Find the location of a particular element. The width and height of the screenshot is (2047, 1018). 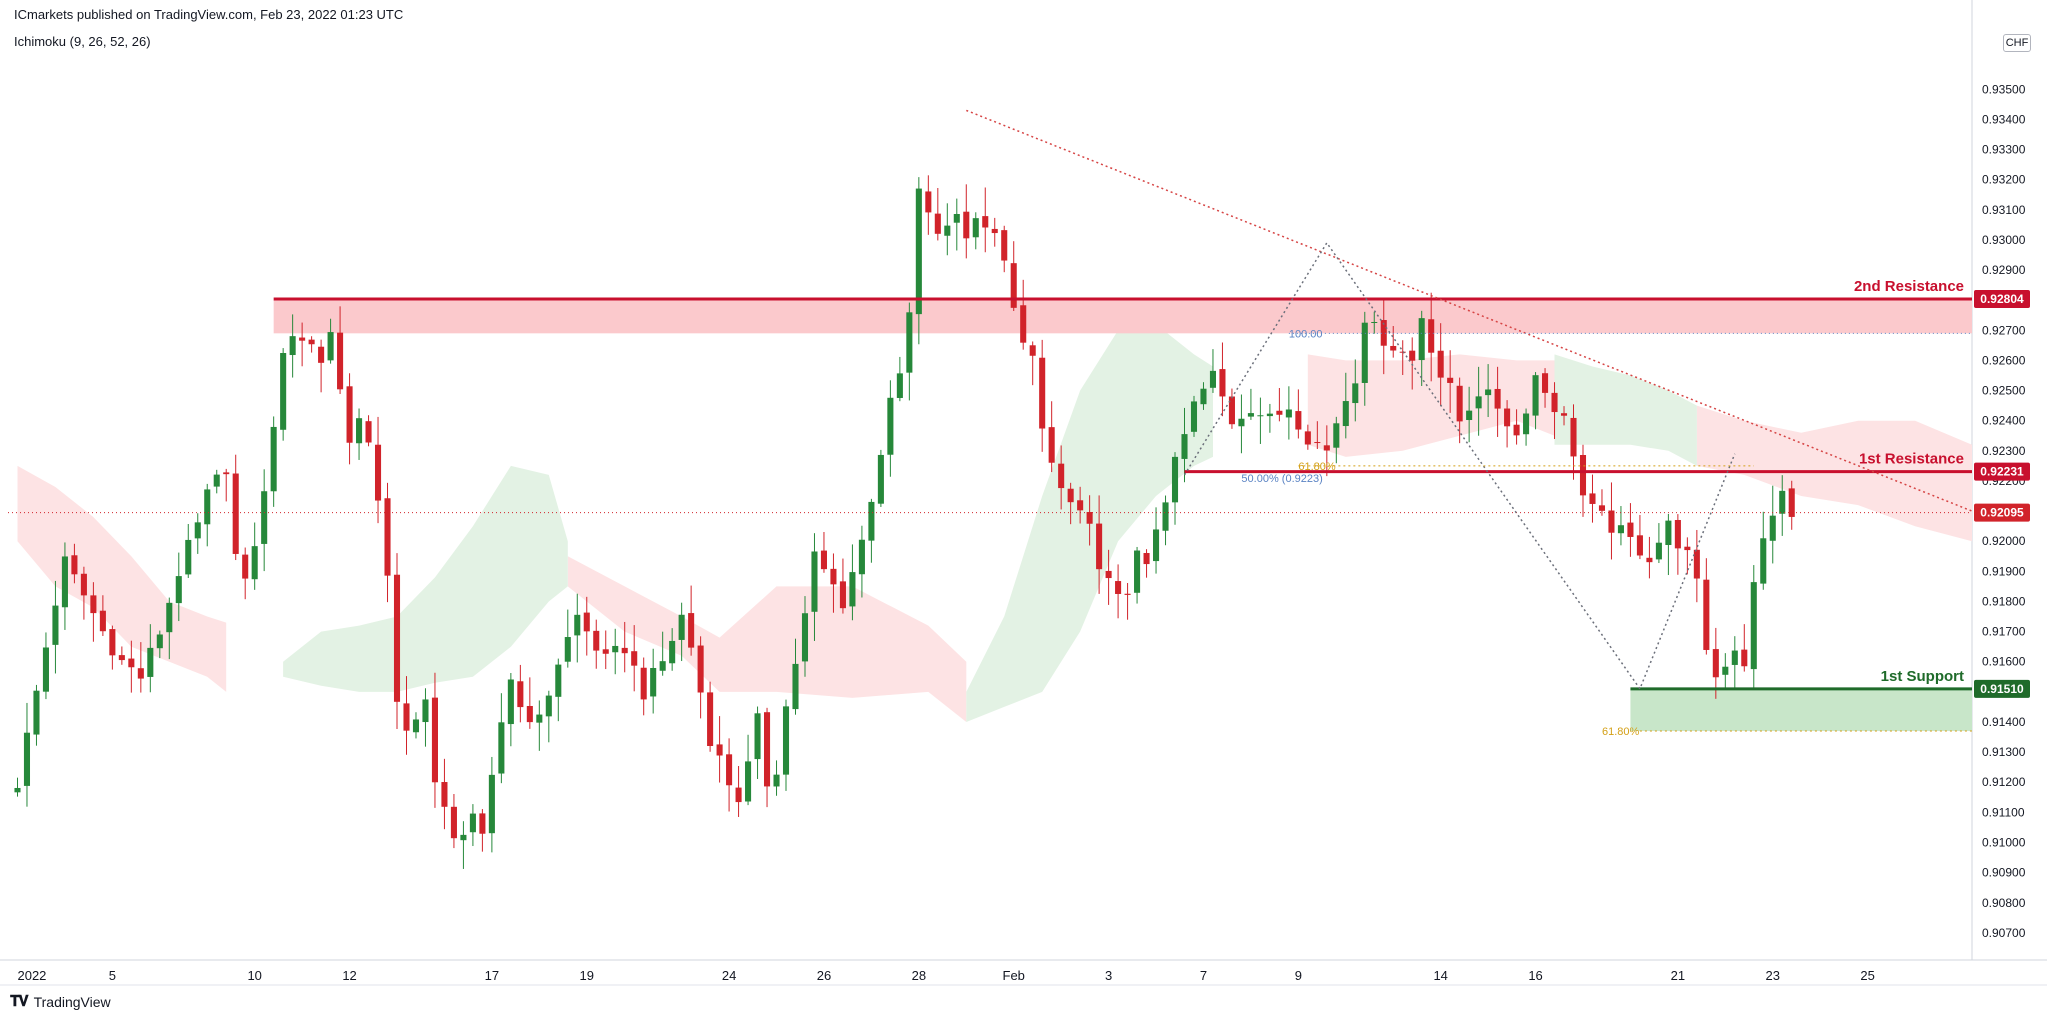

y-tick-label: 0.93000 is located at coordinates (2004, 240).